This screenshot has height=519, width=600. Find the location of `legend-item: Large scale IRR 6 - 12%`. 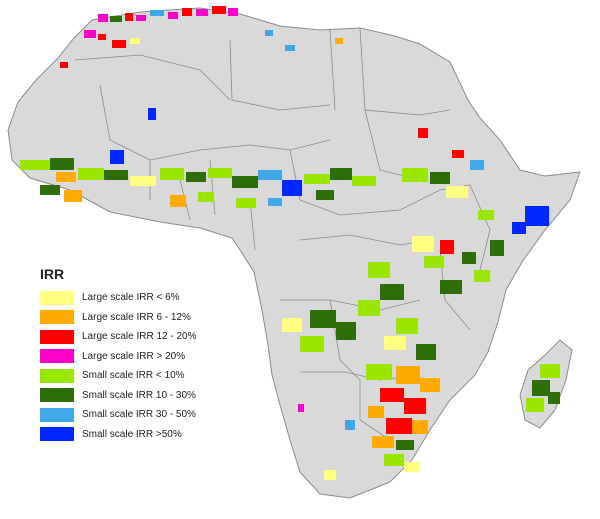

legend-item: Large scale IRR 6 - 12% is located at coordinates (118, 318).